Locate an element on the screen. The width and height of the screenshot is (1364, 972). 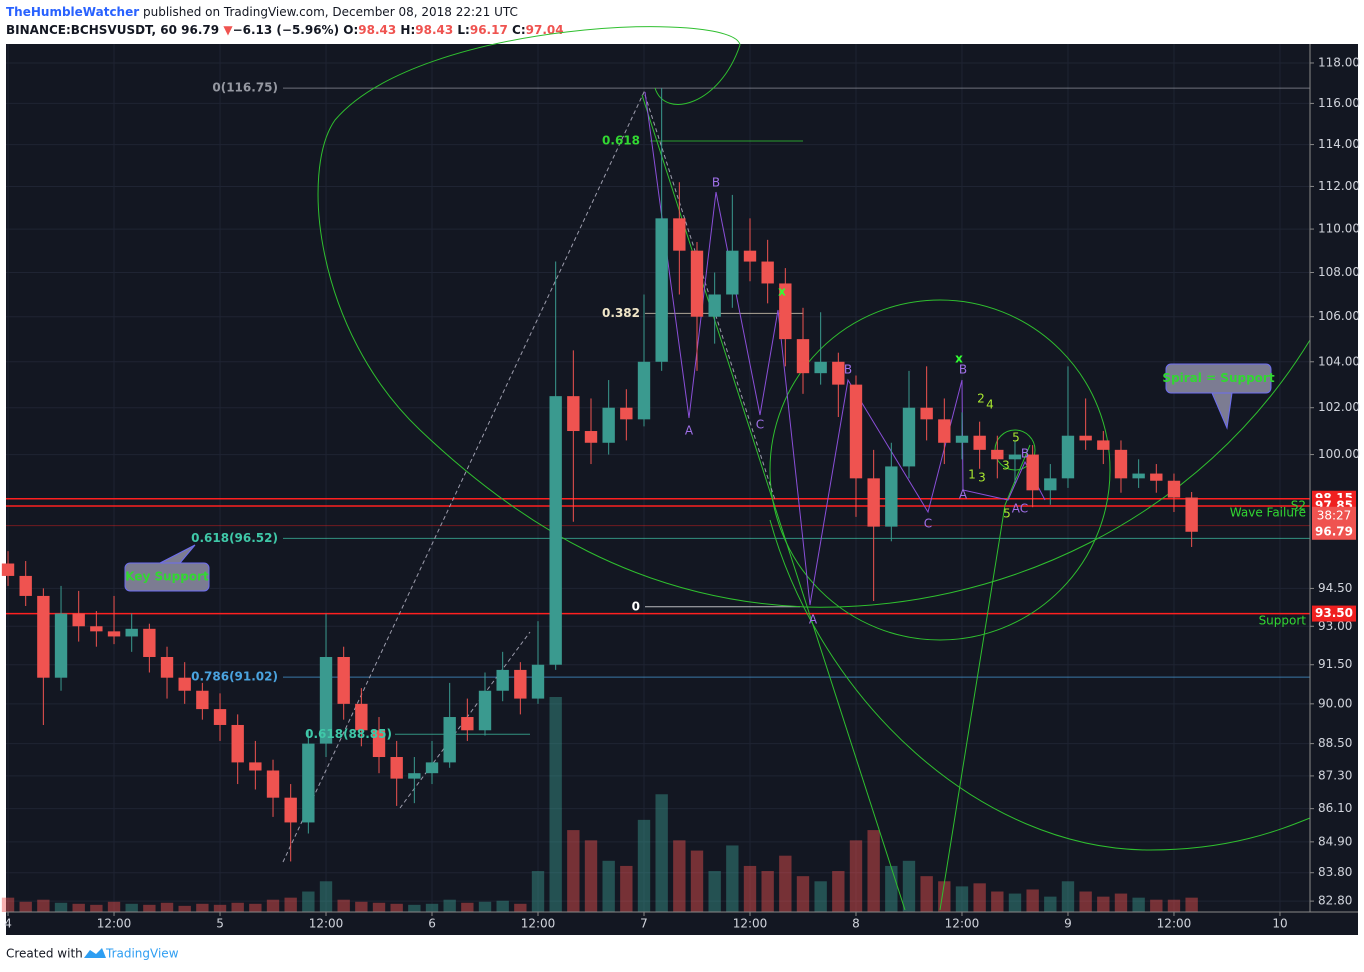
h-label: H: is located at coordinates (407, 30).